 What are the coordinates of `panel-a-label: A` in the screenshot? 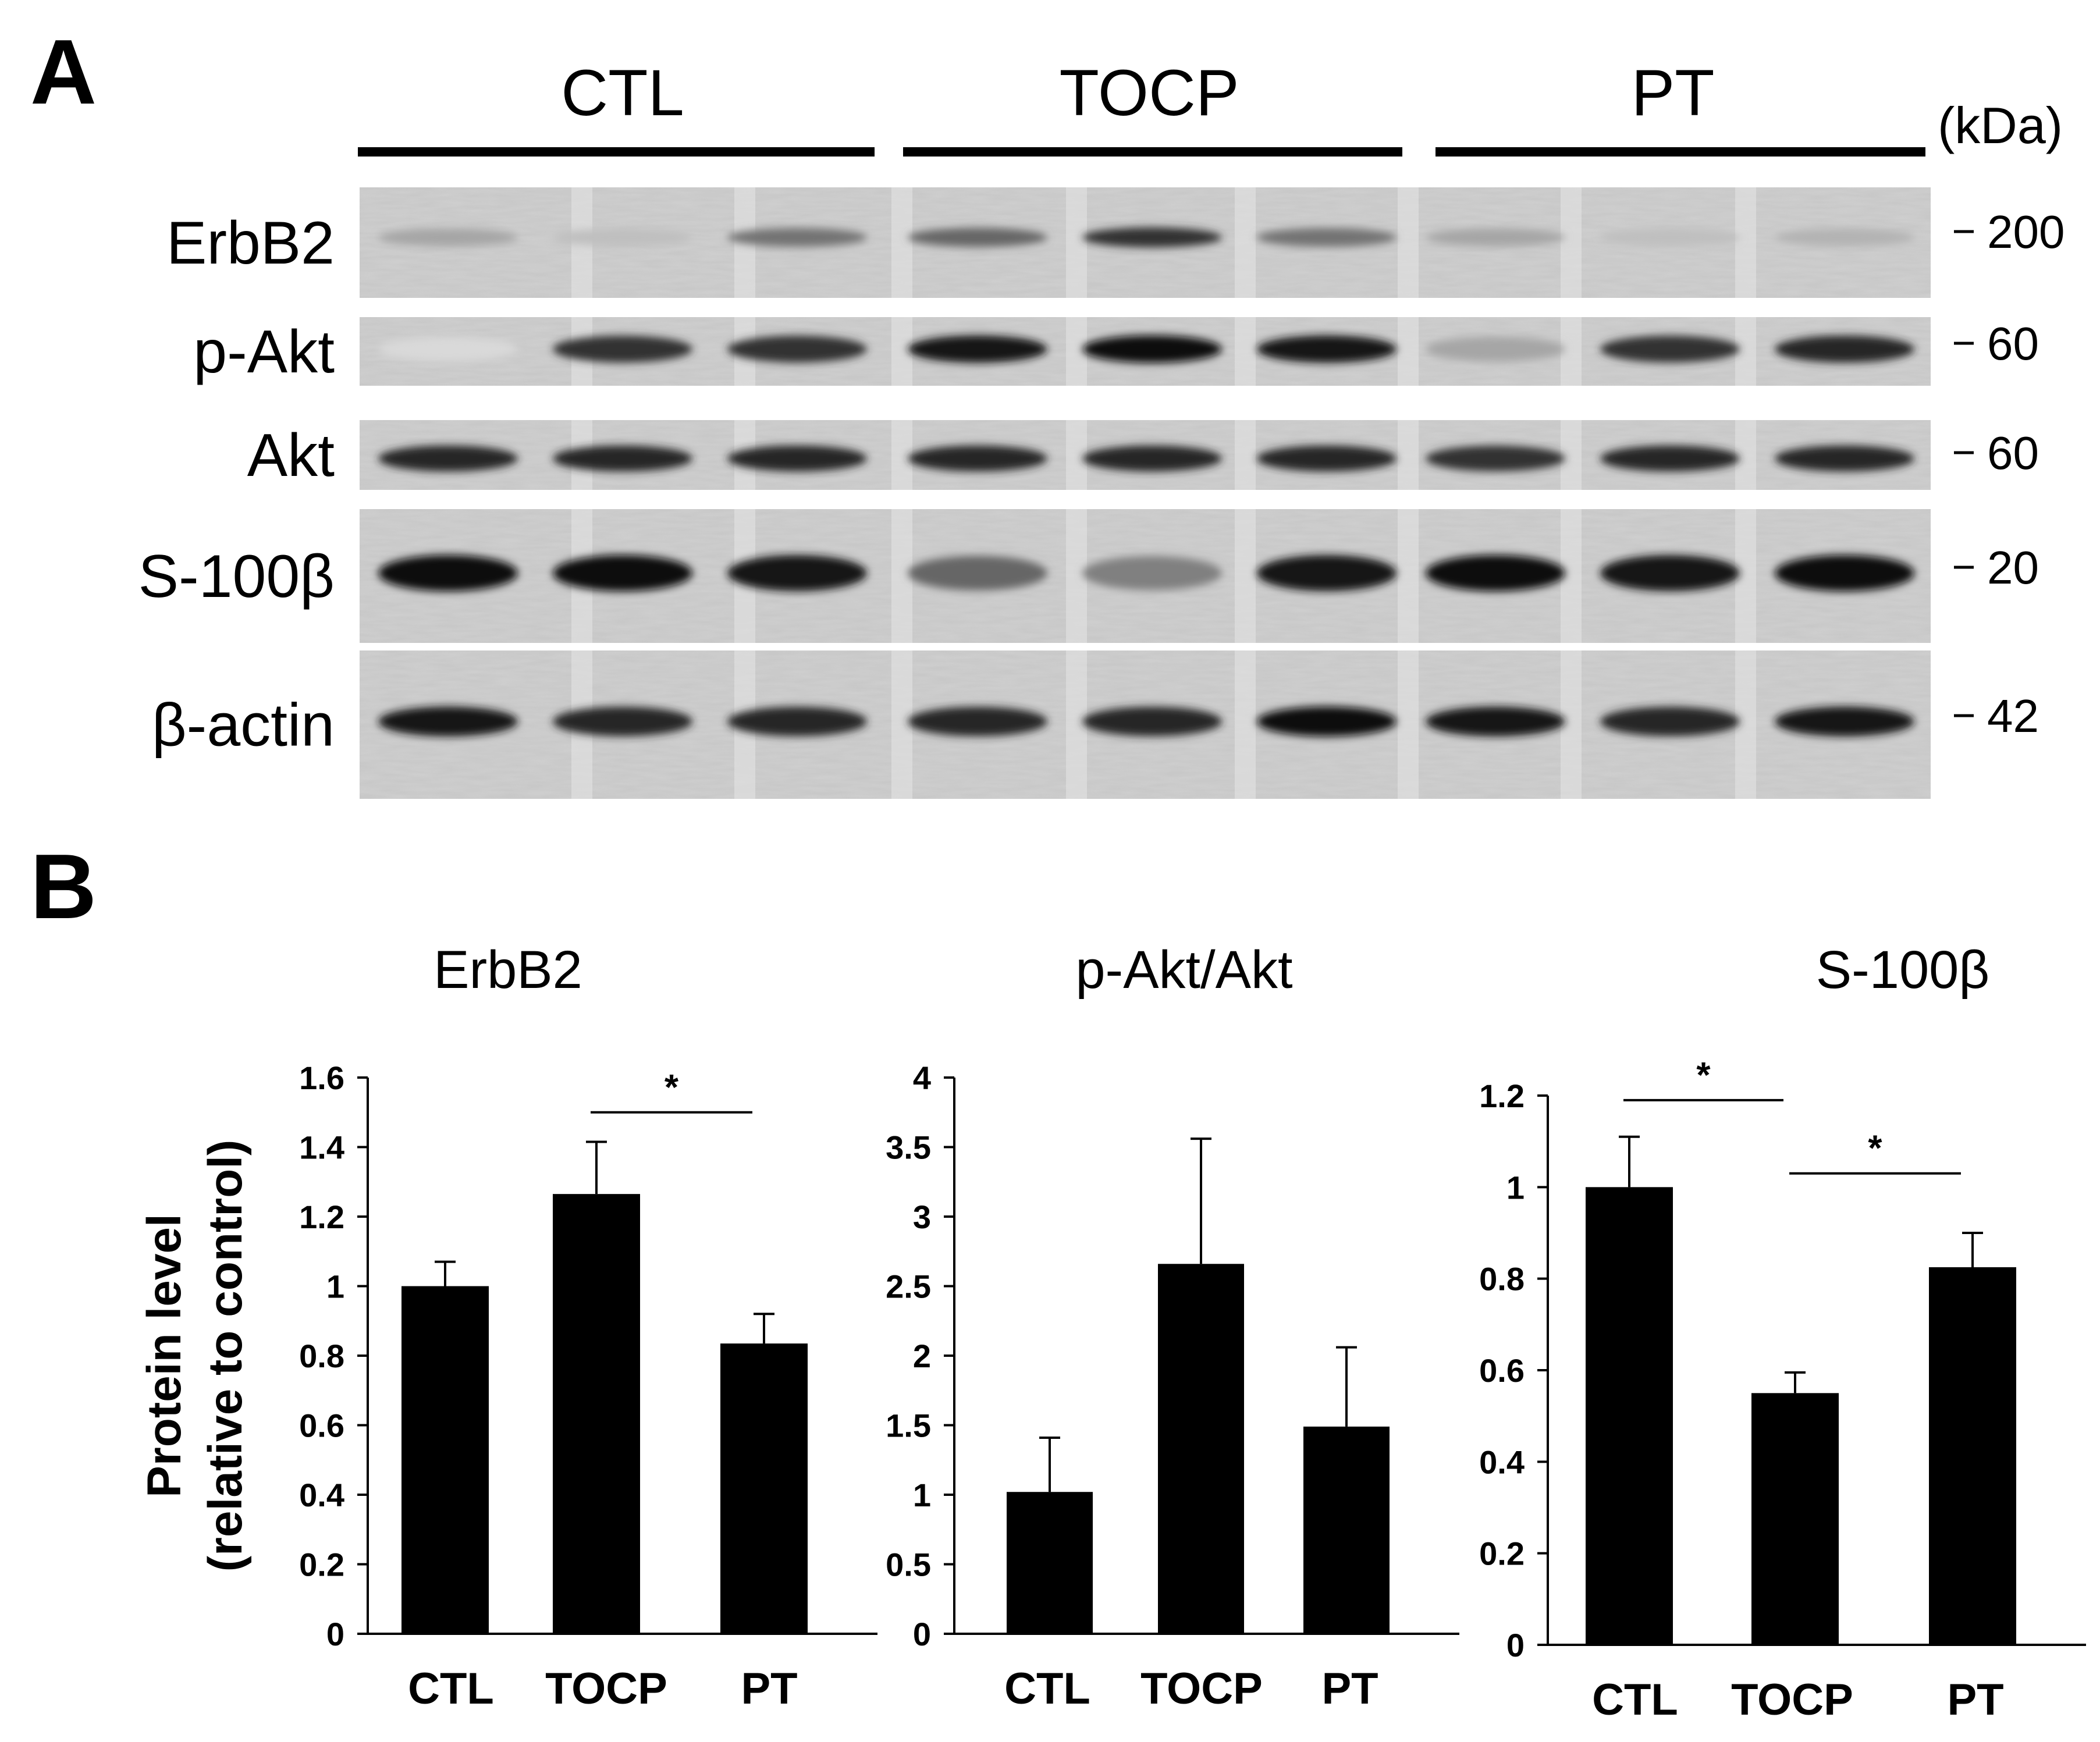 It's located at (63, 72).